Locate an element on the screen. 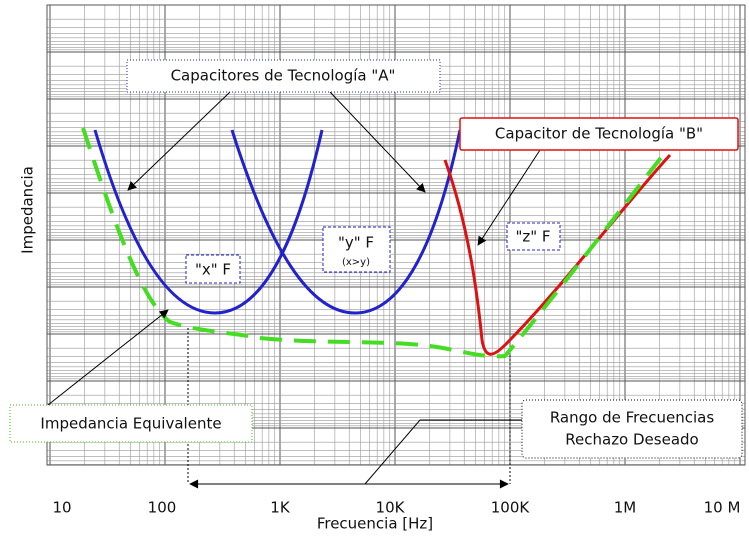 The height and width of the screenshot is (543, 749). curve-x is located at coordinates (208, 222).